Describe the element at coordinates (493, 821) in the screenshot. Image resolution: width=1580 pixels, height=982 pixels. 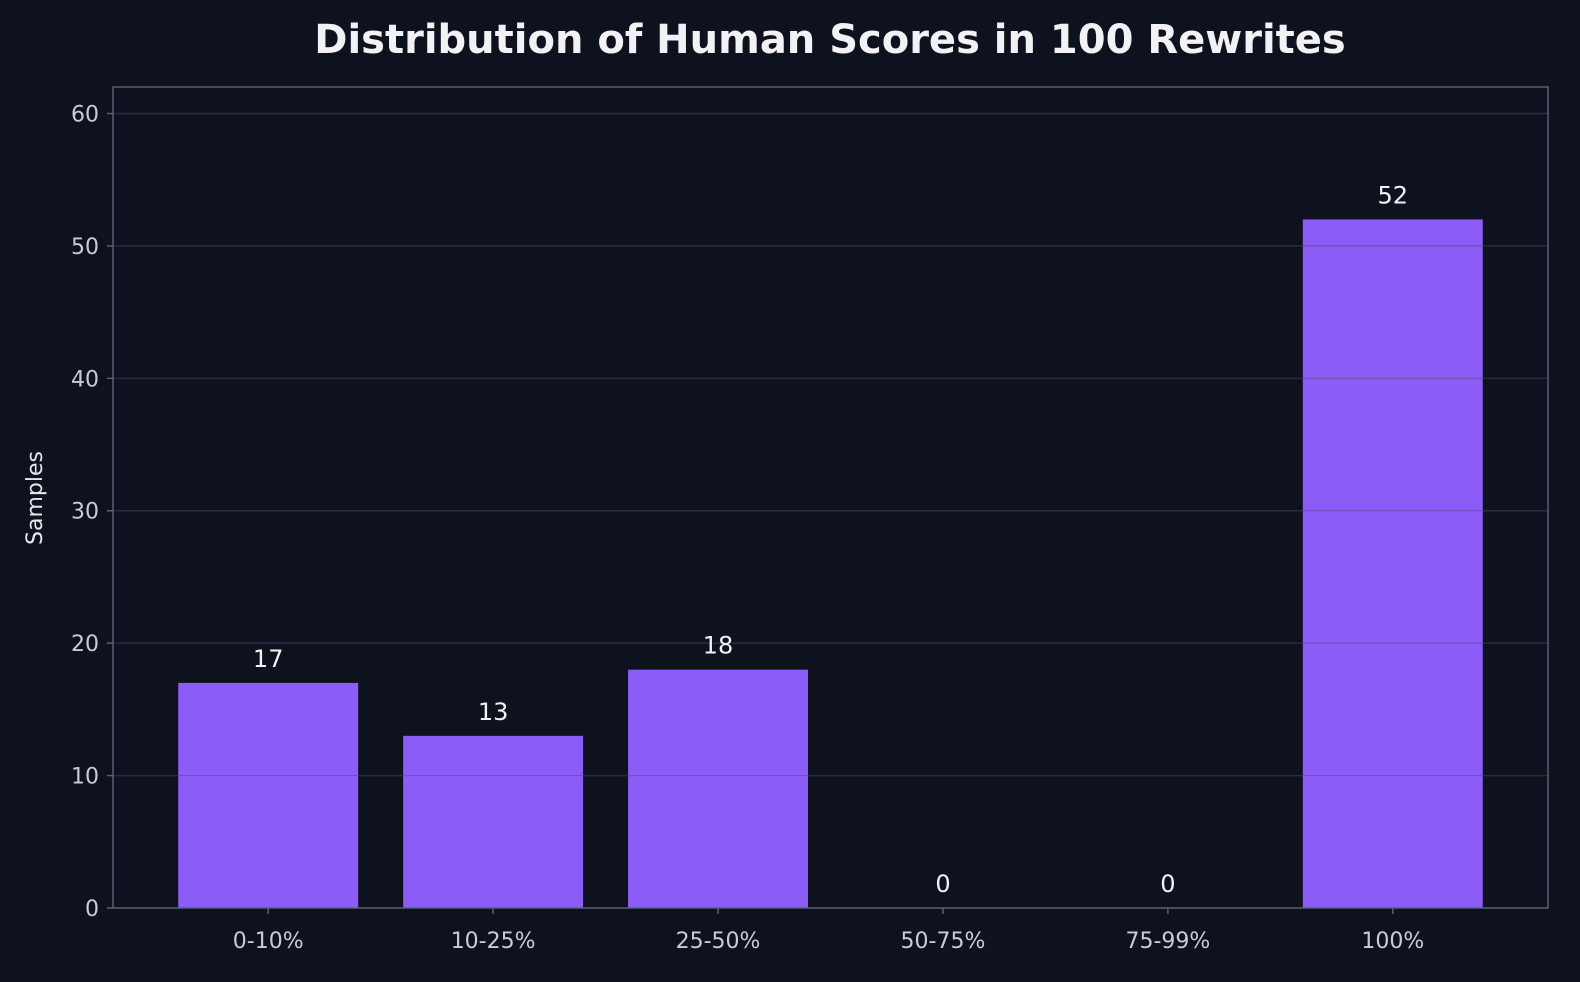
I see `bar-10-25%` at that location.